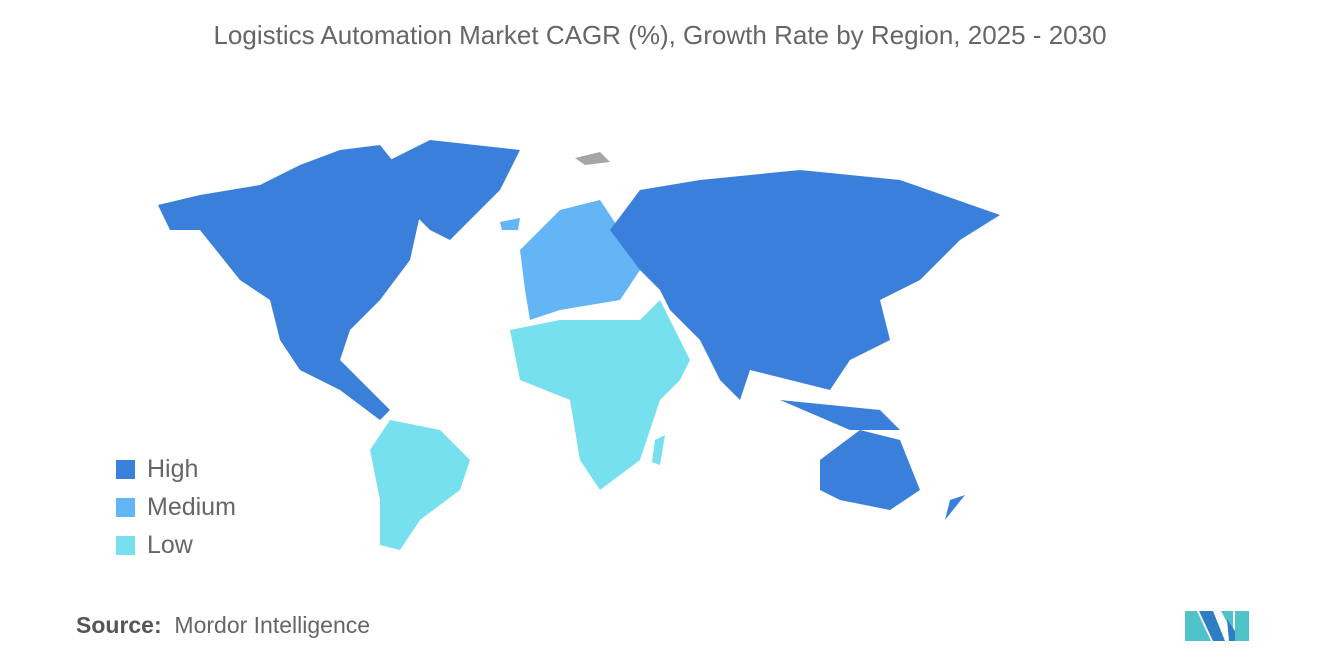 Image resolution: width=1320 pixels, height=665 pixels. Describe the element at coordinates (592, 158) in the screenshot. I see `region-svalbard` at that location.